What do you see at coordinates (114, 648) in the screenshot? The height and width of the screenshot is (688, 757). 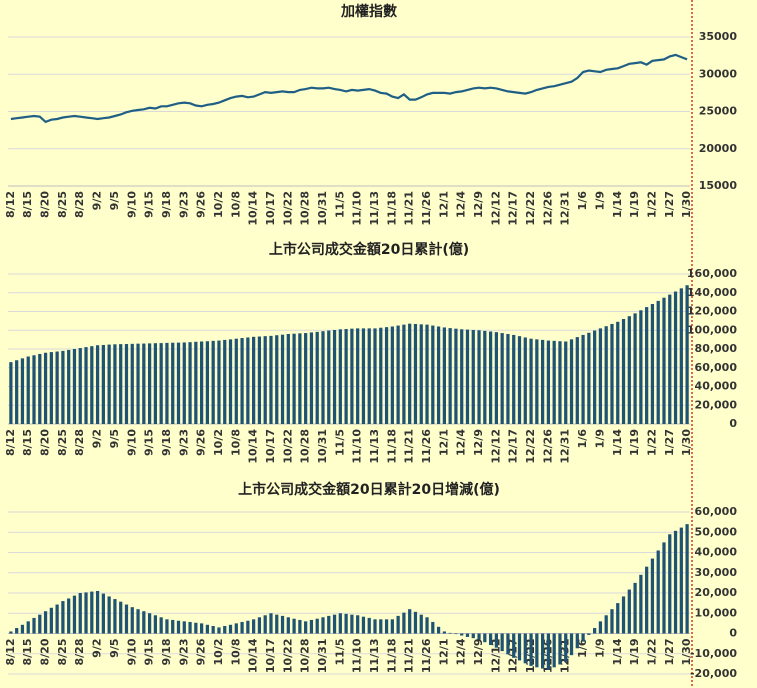 I see `x-tick-label: 9/5` at bounding box center [114, 648].